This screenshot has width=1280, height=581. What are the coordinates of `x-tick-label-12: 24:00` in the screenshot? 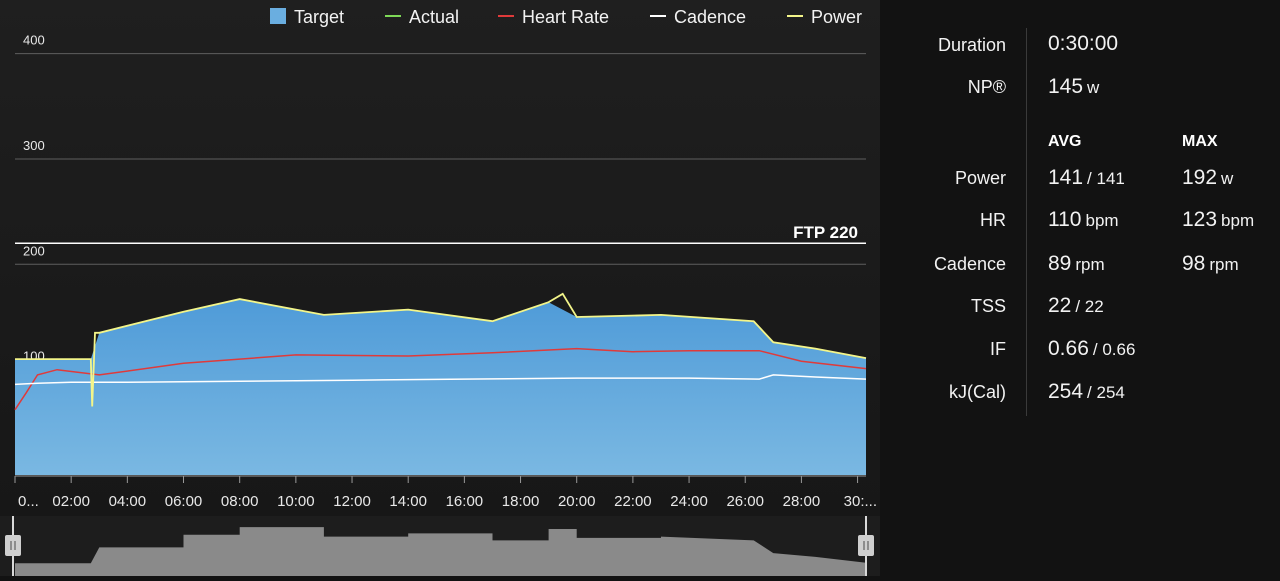 It's located at (689, 501).